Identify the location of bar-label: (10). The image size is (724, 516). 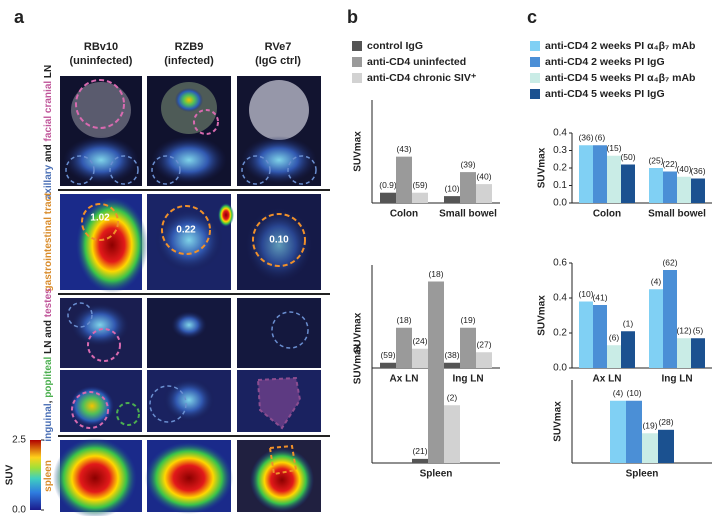
(633, 393).